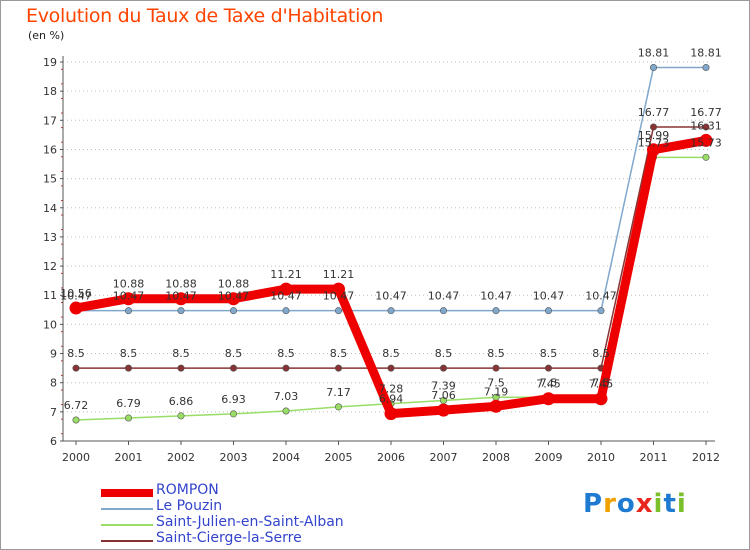 The height and width of the screenshot is (550, 750). What do you see at coordinates (549, 353) in the screenshot?
I see `data-label-saint-cierge-la-serre-2009: 8.5` at bounding box center [549, 353].